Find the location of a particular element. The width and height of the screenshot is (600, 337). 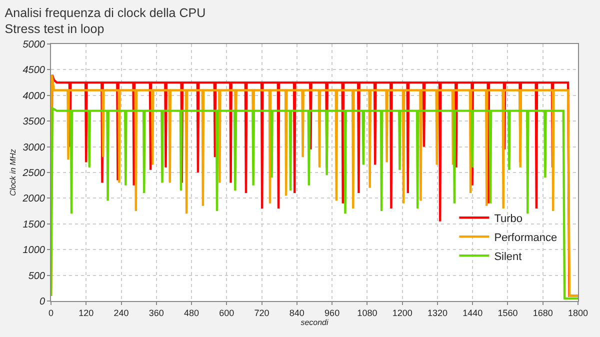

x-tick-label: 1200 is located at coordinates (402, 313).